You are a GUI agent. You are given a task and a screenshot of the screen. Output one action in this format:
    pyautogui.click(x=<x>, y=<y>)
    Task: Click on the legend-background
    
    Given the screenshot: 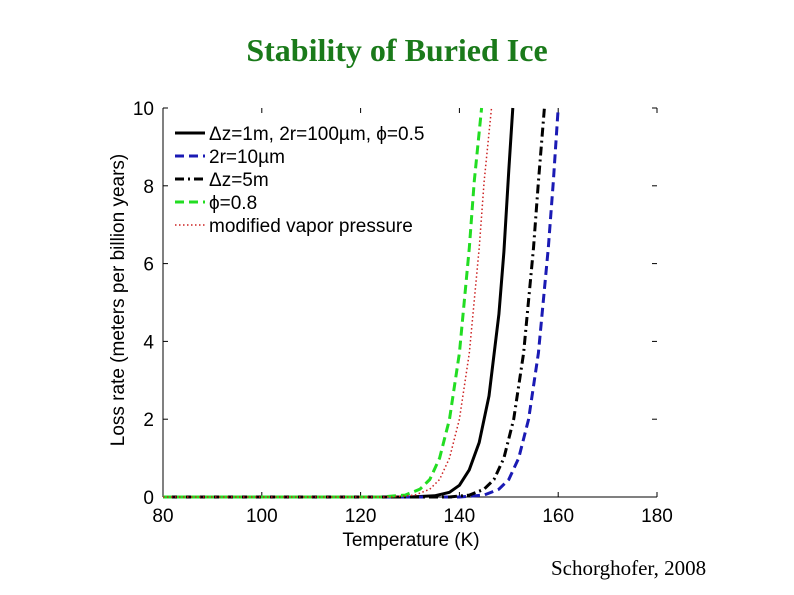 What is the action you would take?
    pyautogui.click(x=316, y=190)
    